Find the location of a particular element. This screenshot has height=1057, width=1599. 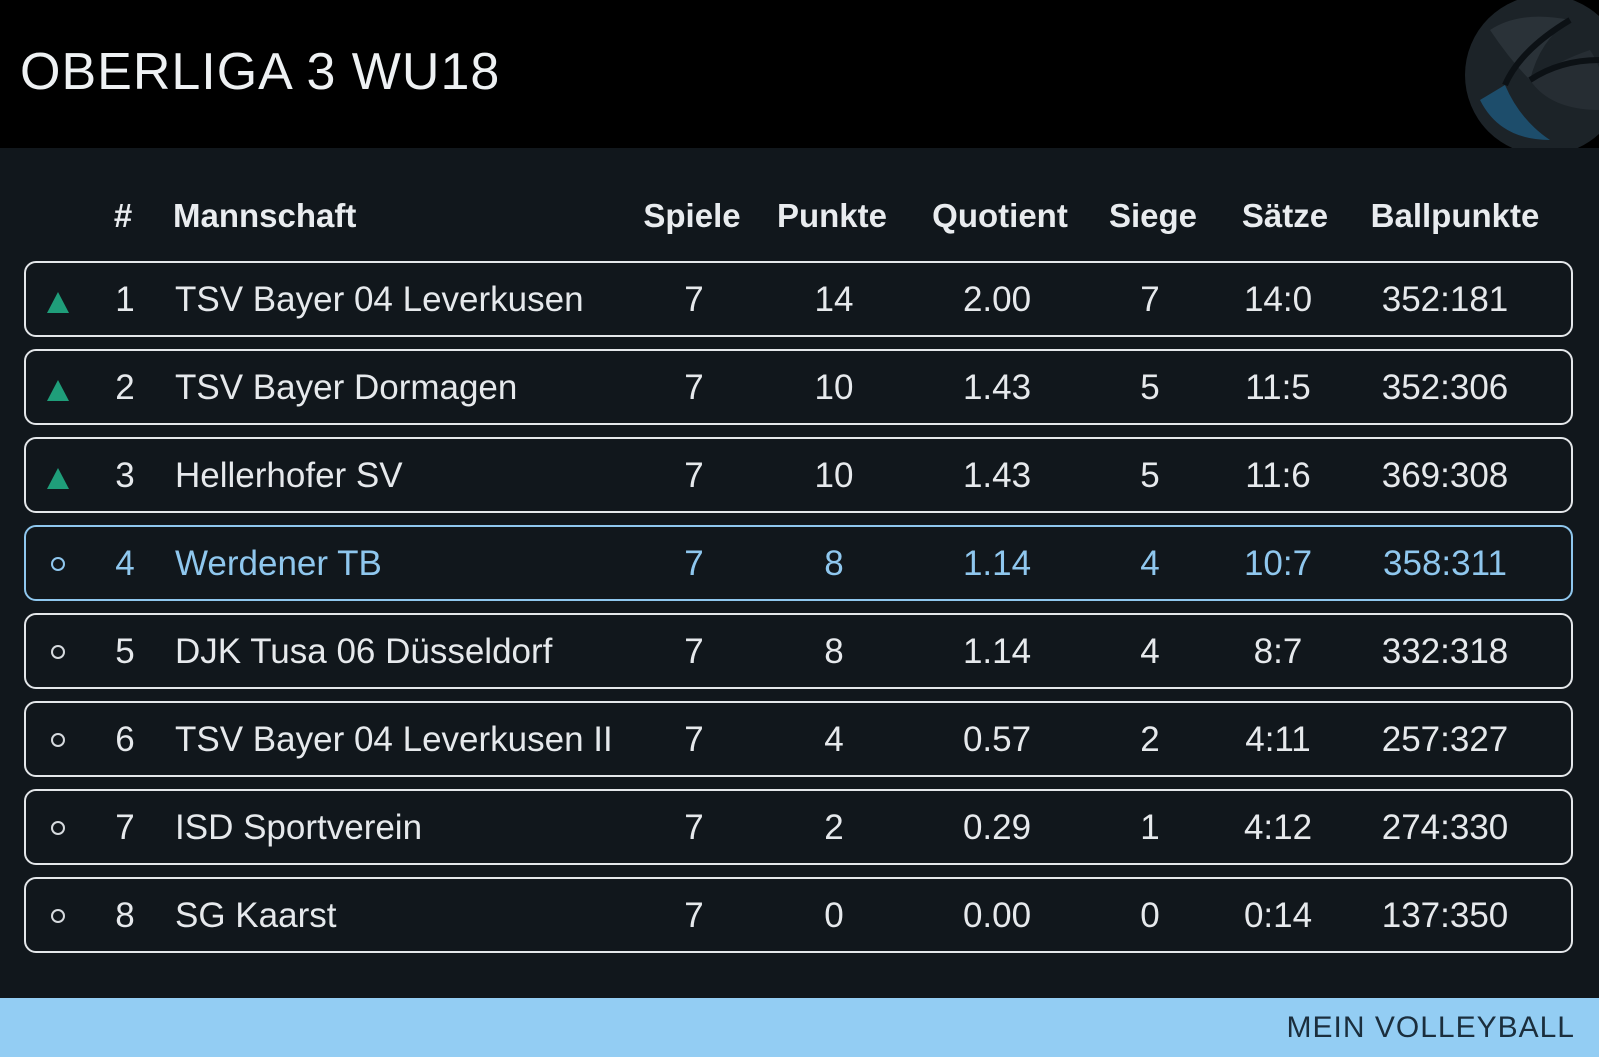

column-header-team: Mannschaft is located at coordinates (265, 215).